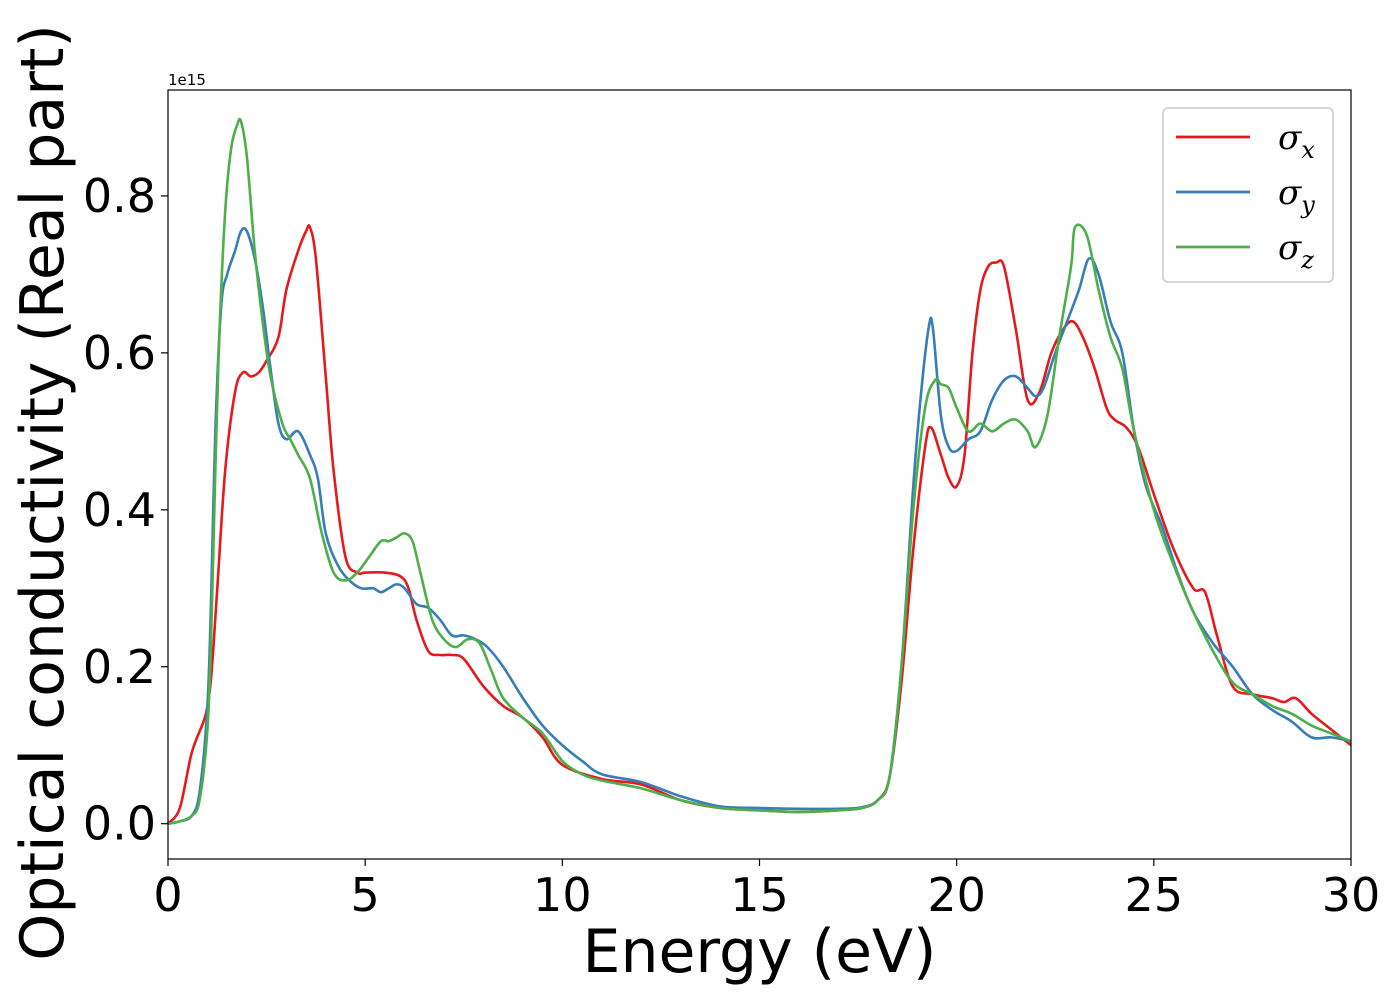  I want to click on x-tick-label: 25, so click(1154, 895).